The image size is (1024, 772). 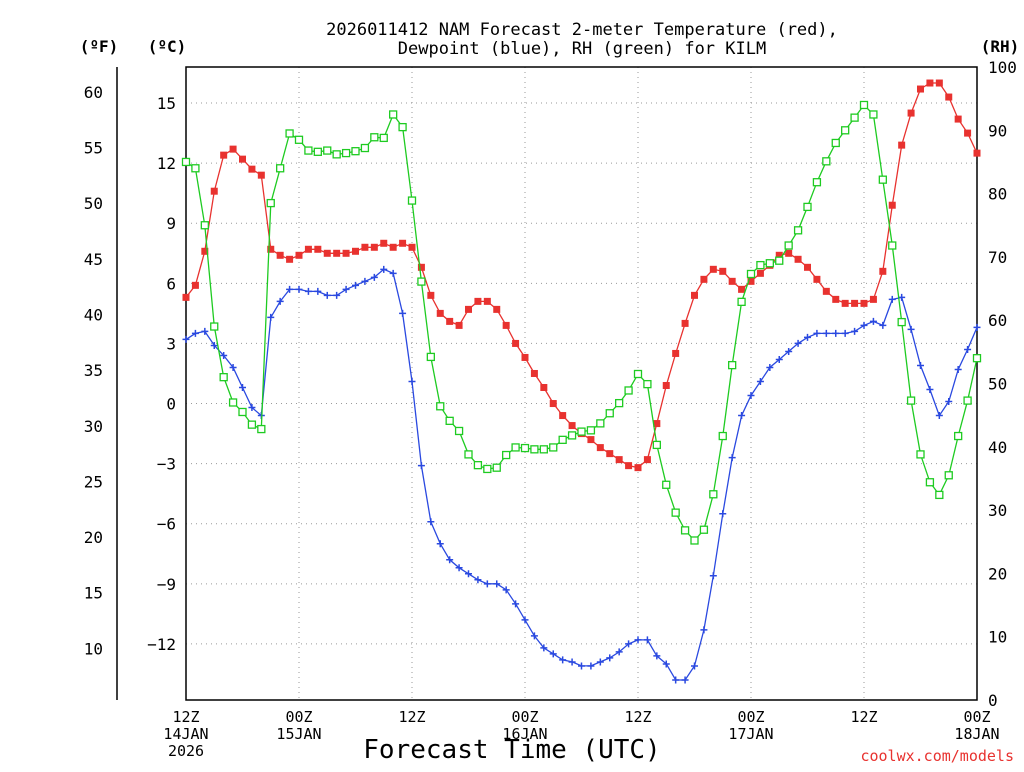 I want to click on credit-text: coolwx.com/models, so click(x=937, y=756).